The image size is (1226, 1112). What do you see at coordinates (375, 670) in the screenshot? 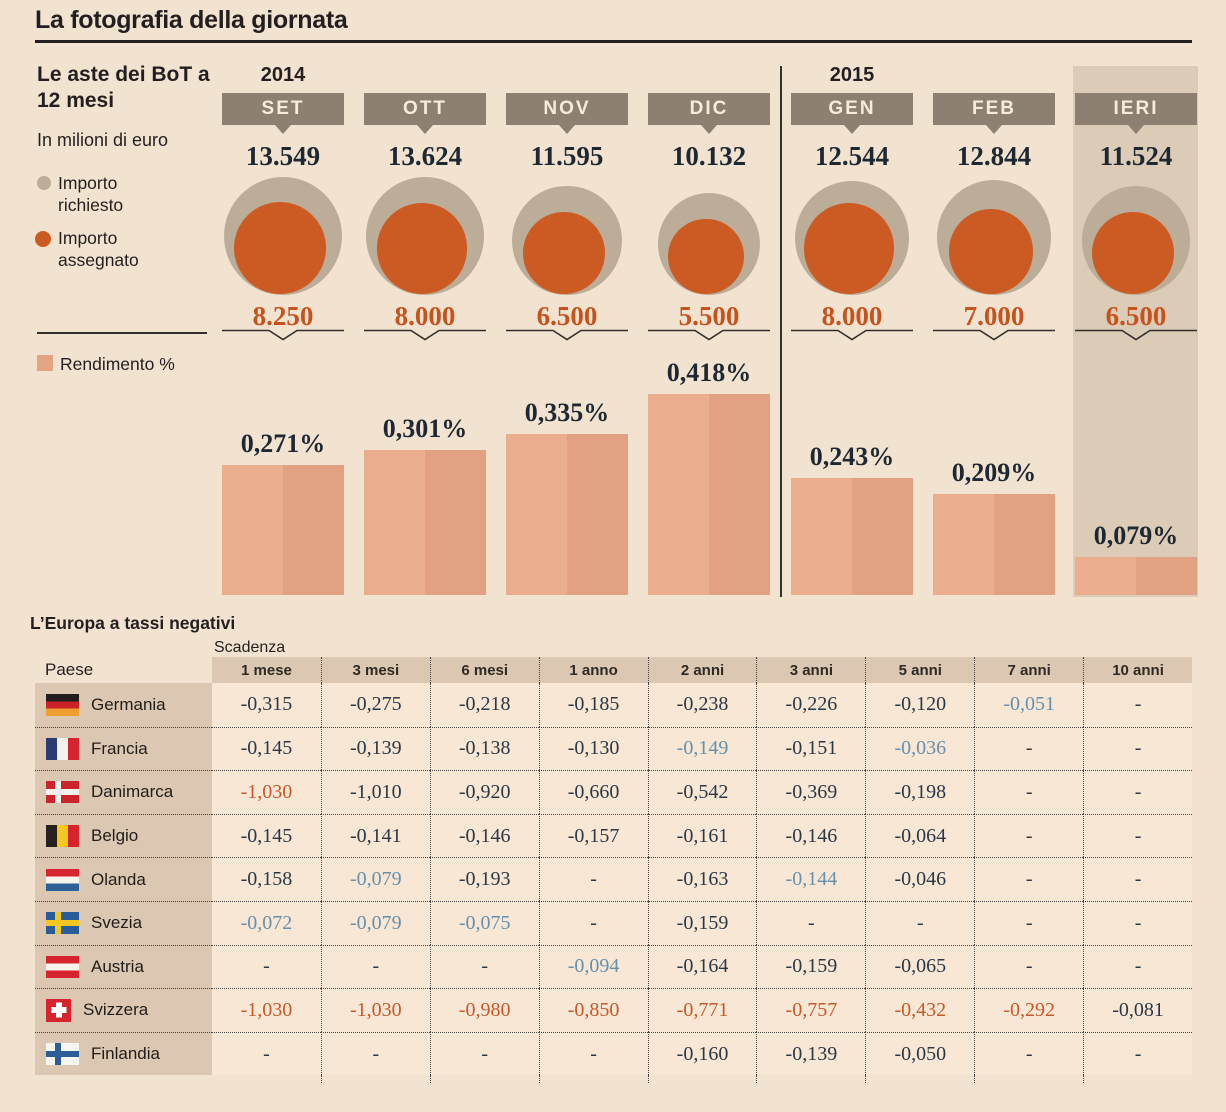
I see `maturity-header: 3 mesi` at bounding box center [375, 670].